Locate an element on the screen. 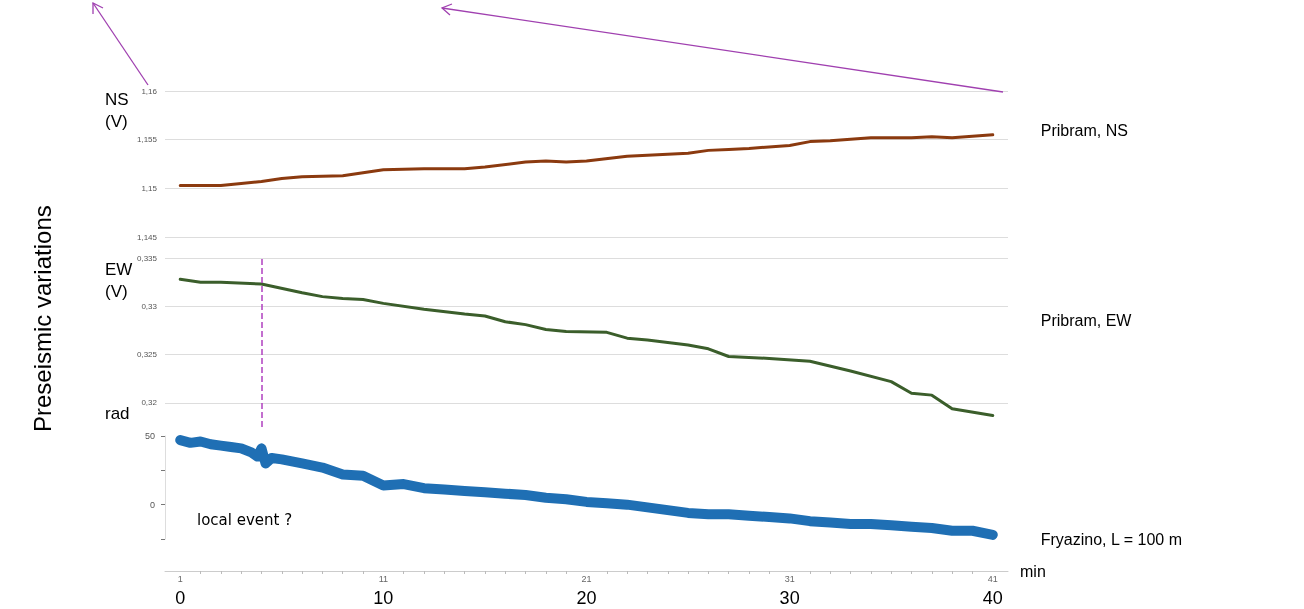 Image resolution: width=1304 pixels, height=609 pixels. y-tick-label: 1,16 is located at coordinates (149, 91).